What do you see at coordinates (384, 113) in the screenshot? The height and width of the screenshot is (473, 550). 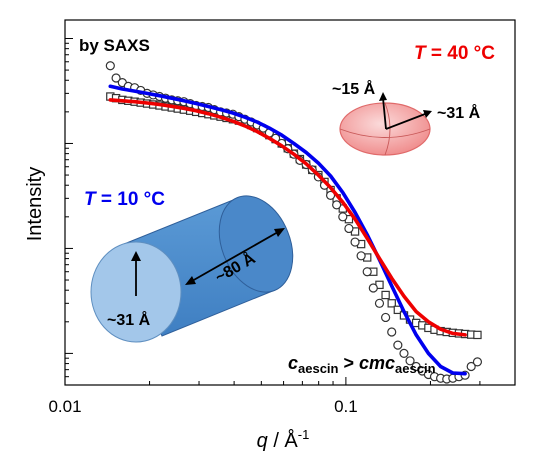 I see `ellipsoid-minor-arrow` at bounding box center [384, 113].